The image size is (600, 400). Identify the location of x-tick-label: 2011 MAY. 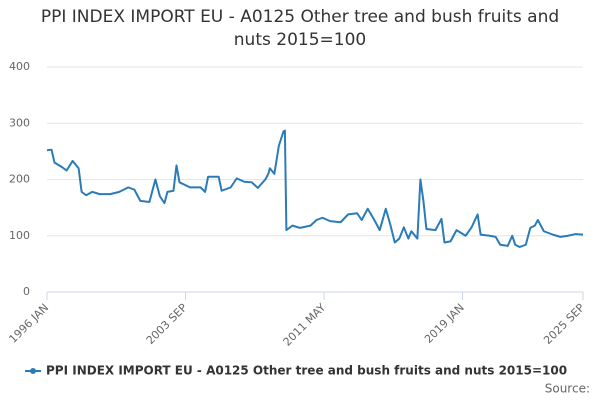
(305, 325).